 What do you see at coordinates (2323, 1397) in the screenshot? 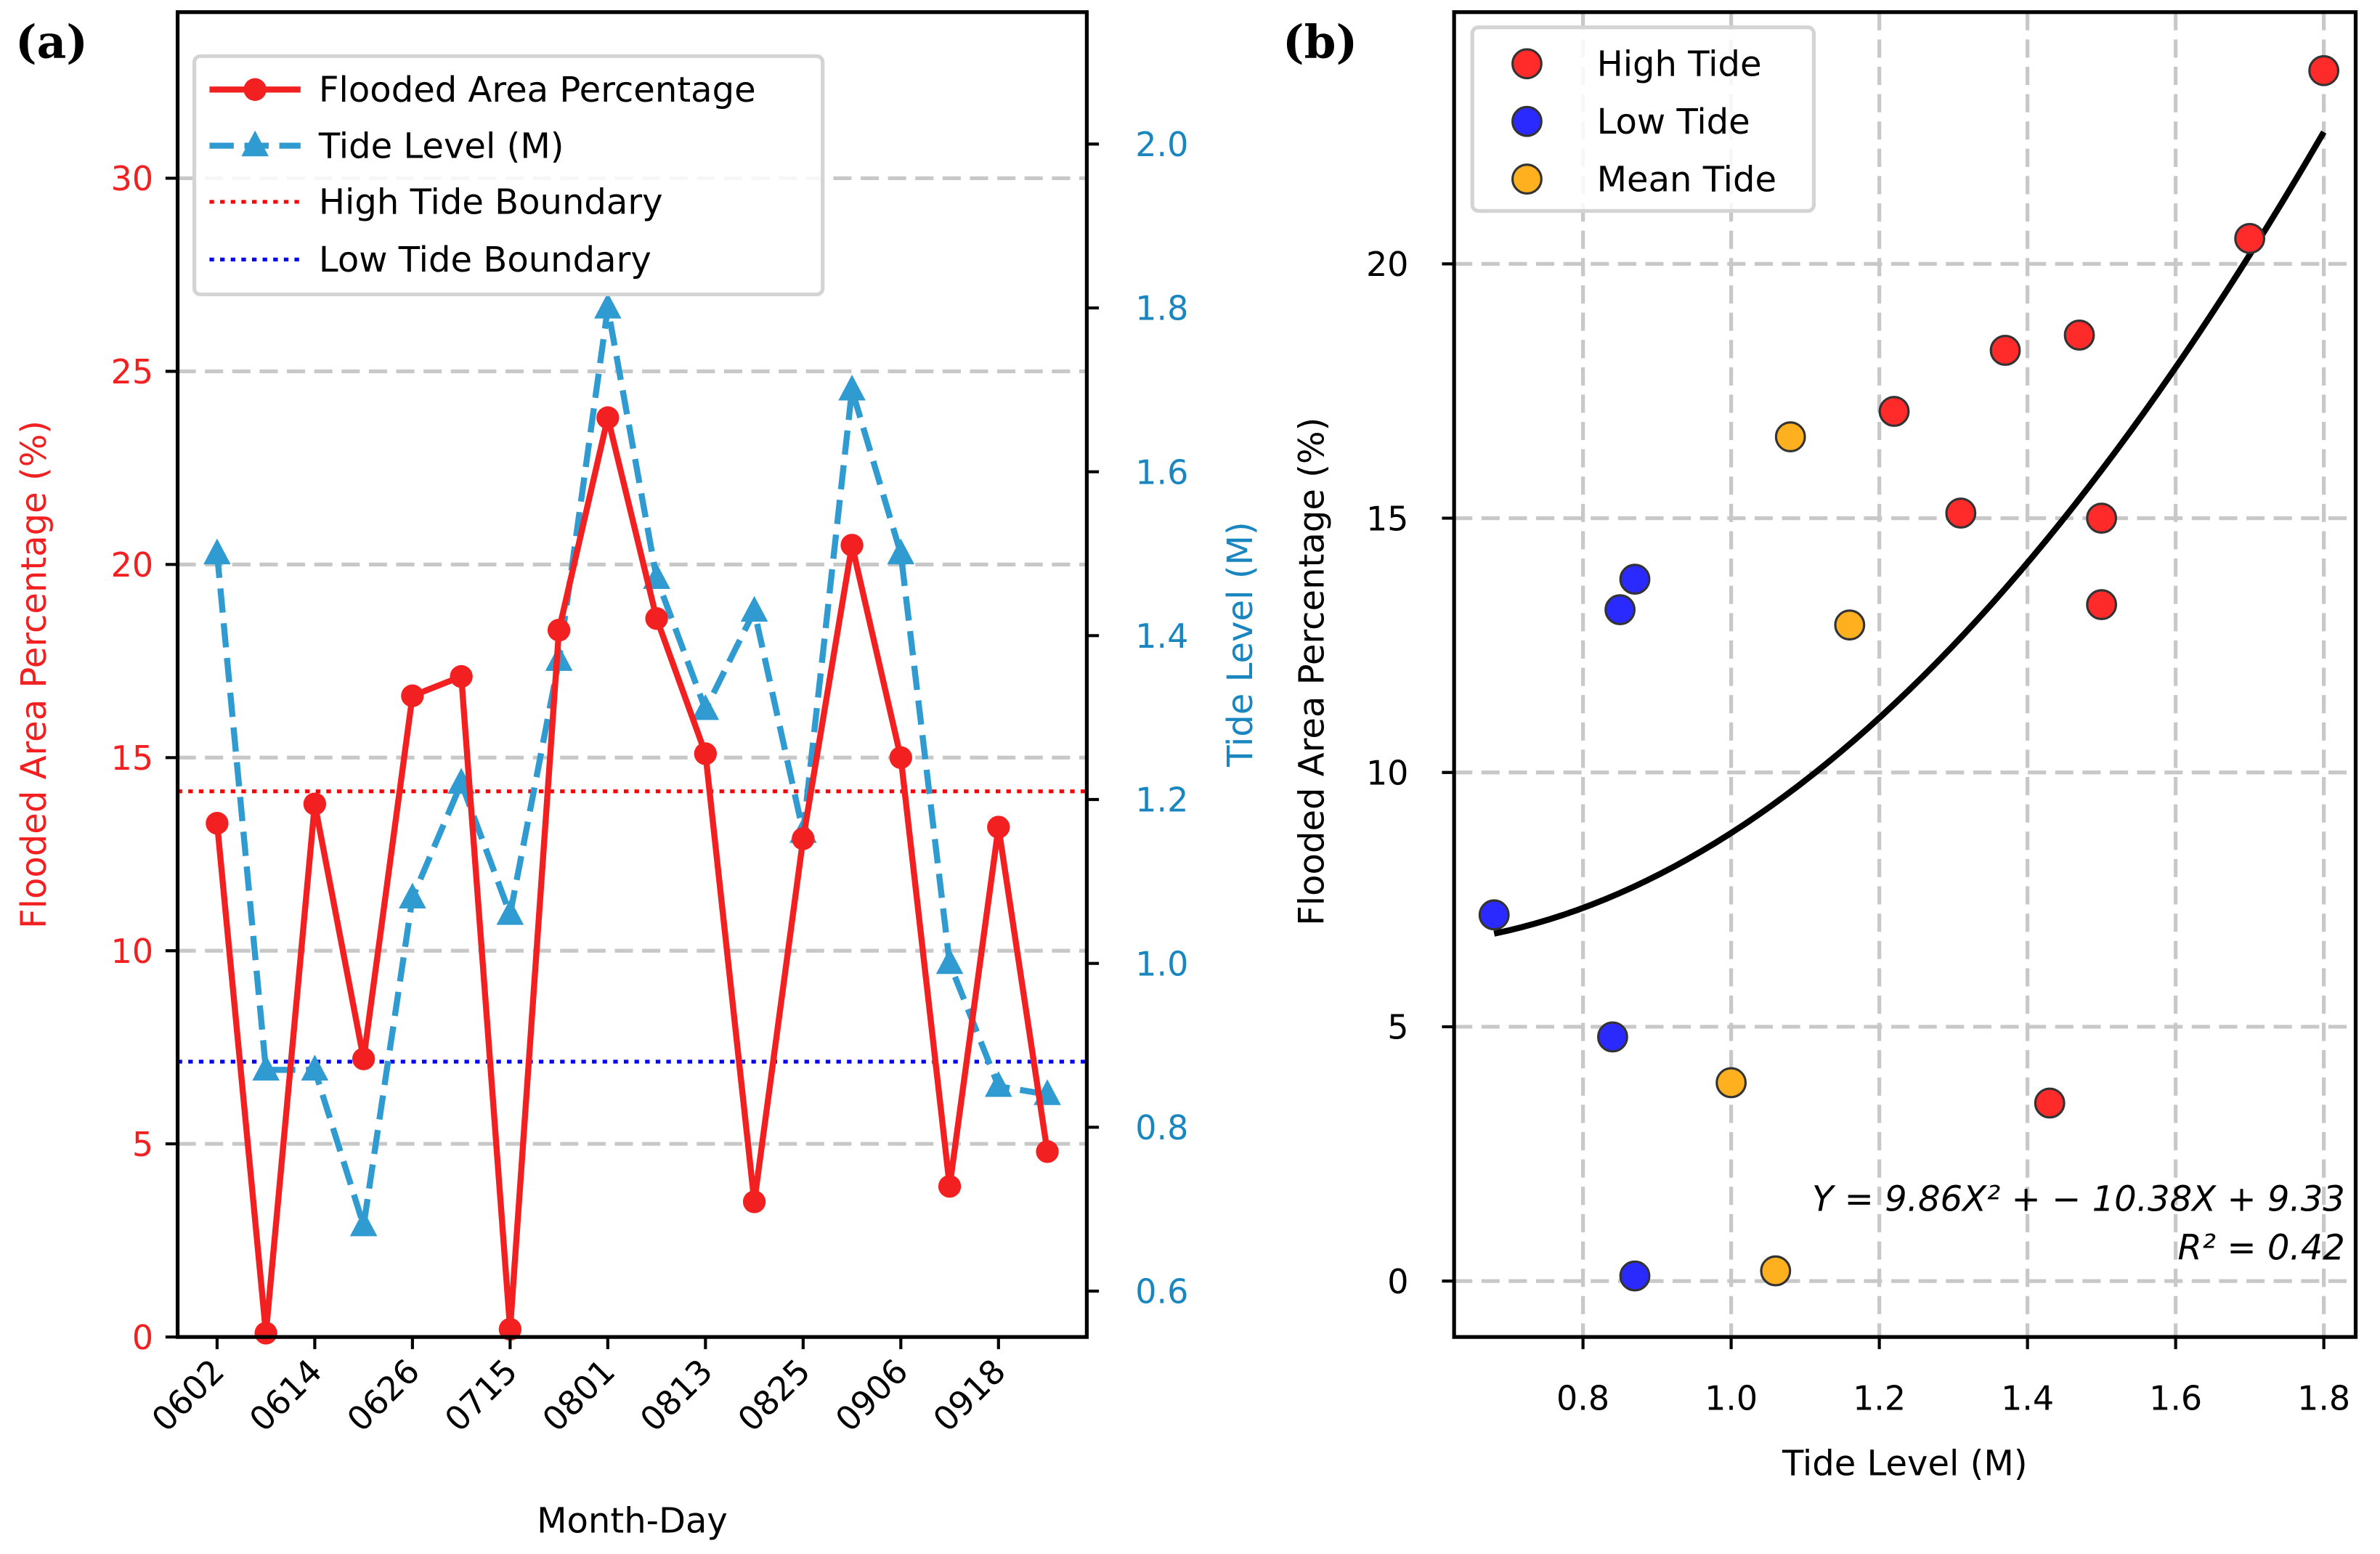
I see `x-tick-label: 1.8` at bounding box center [2323, 1397].